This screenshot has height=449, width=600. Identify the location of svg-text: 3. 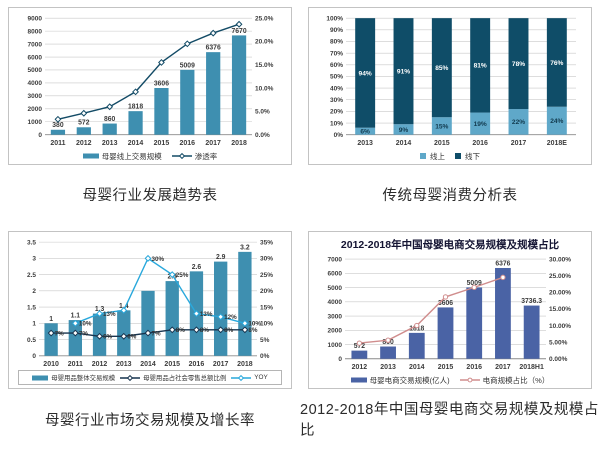
(34, 259).